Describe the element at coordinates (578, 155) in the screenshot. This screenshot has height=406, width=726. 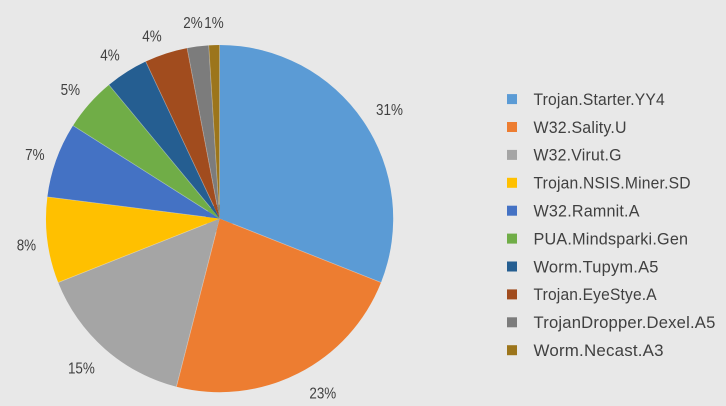
I see `svg-text: W32.Virut.G` at that location.